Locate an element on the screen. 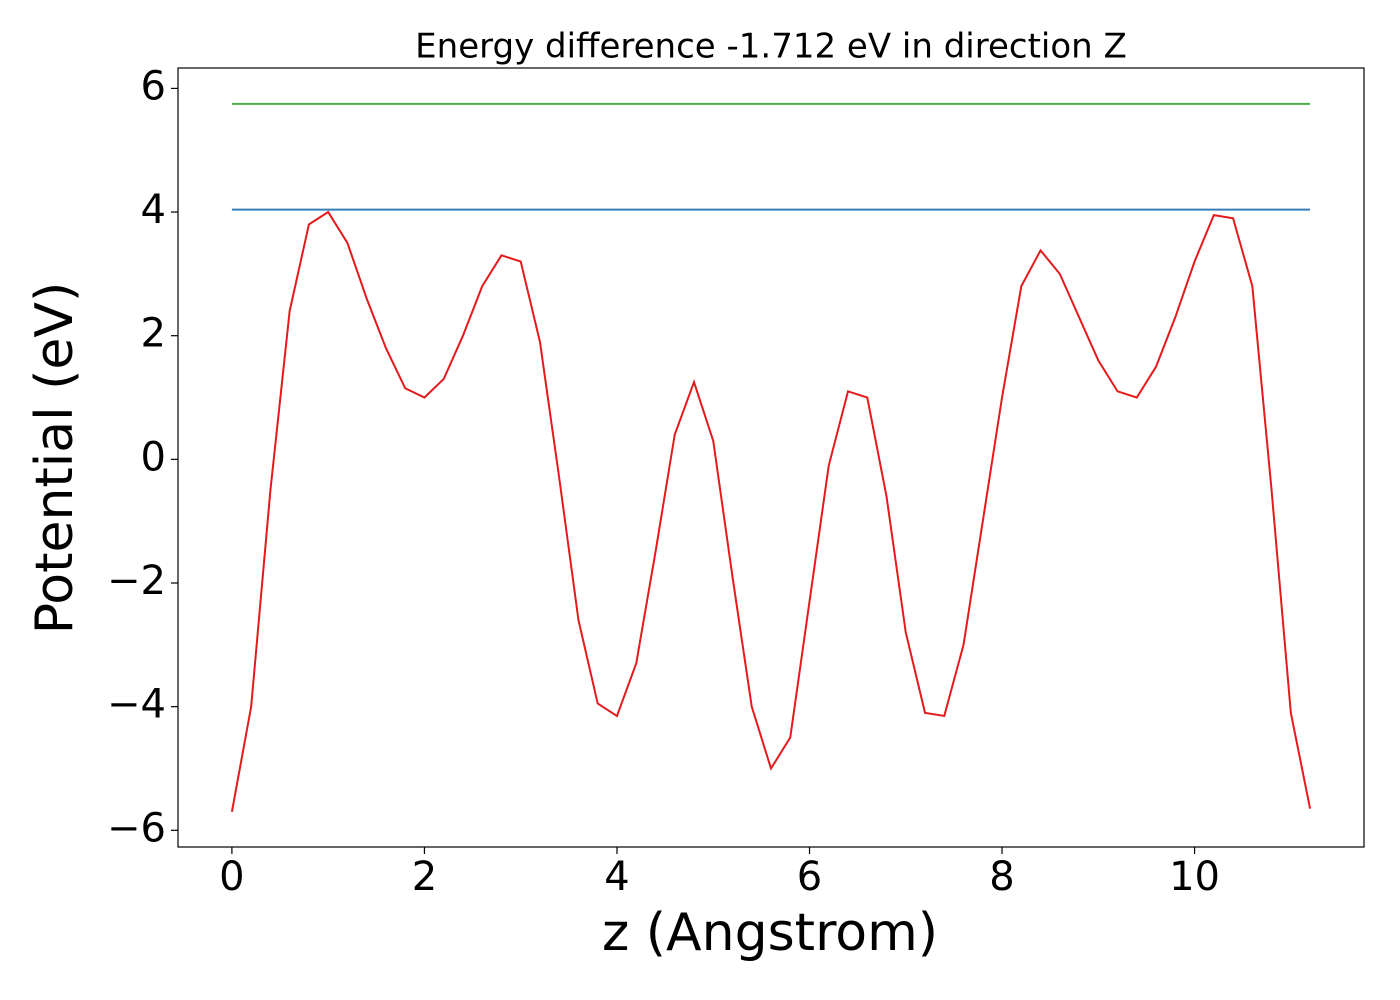 The image size is (1400, 1000). x-tick-label: 10 is located at coordinates (1194, 877).